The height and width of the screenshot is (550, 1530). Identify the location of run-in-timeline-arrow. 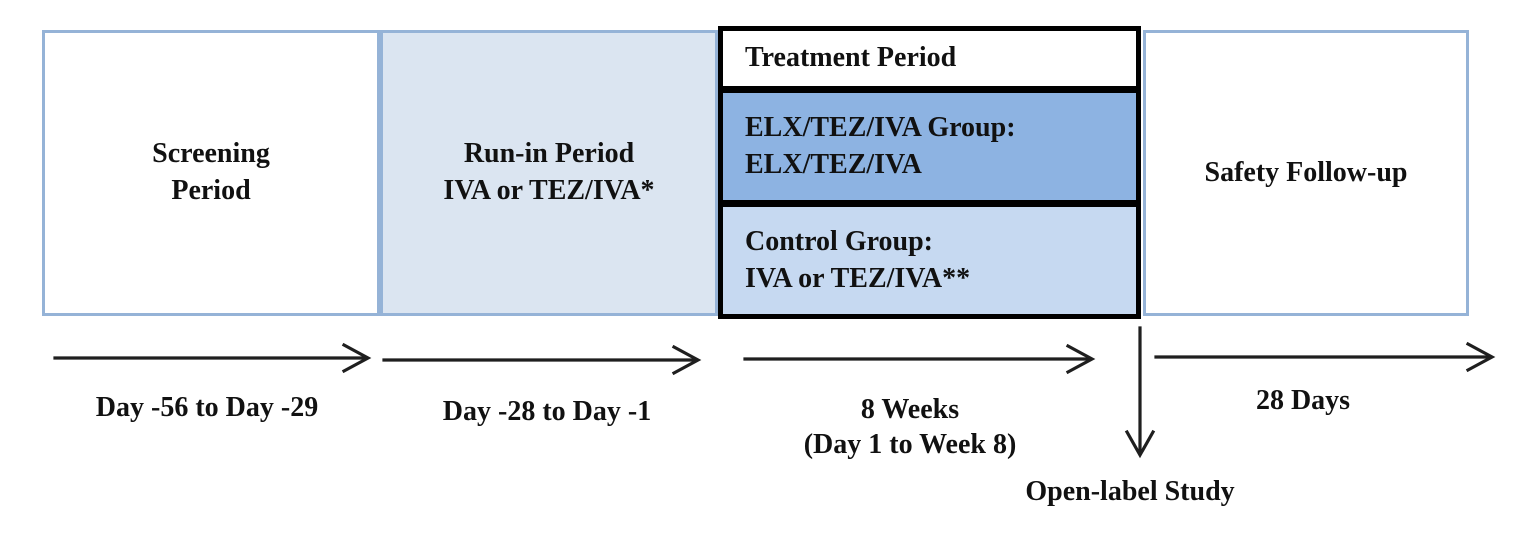
(542, 360).